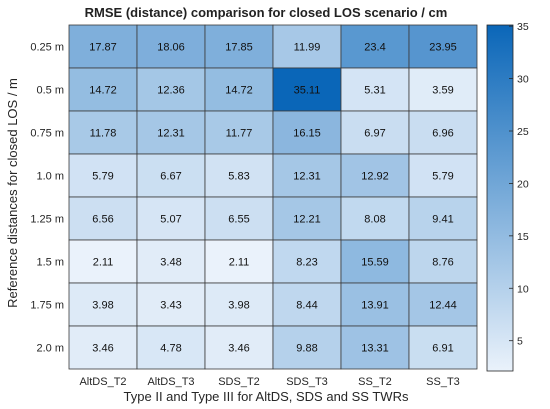 This screenshot has width=550, height=409. Describe the element at coordinates (103, 134) in the screenshot. I see `cell-value-label: 11.78` at that location.